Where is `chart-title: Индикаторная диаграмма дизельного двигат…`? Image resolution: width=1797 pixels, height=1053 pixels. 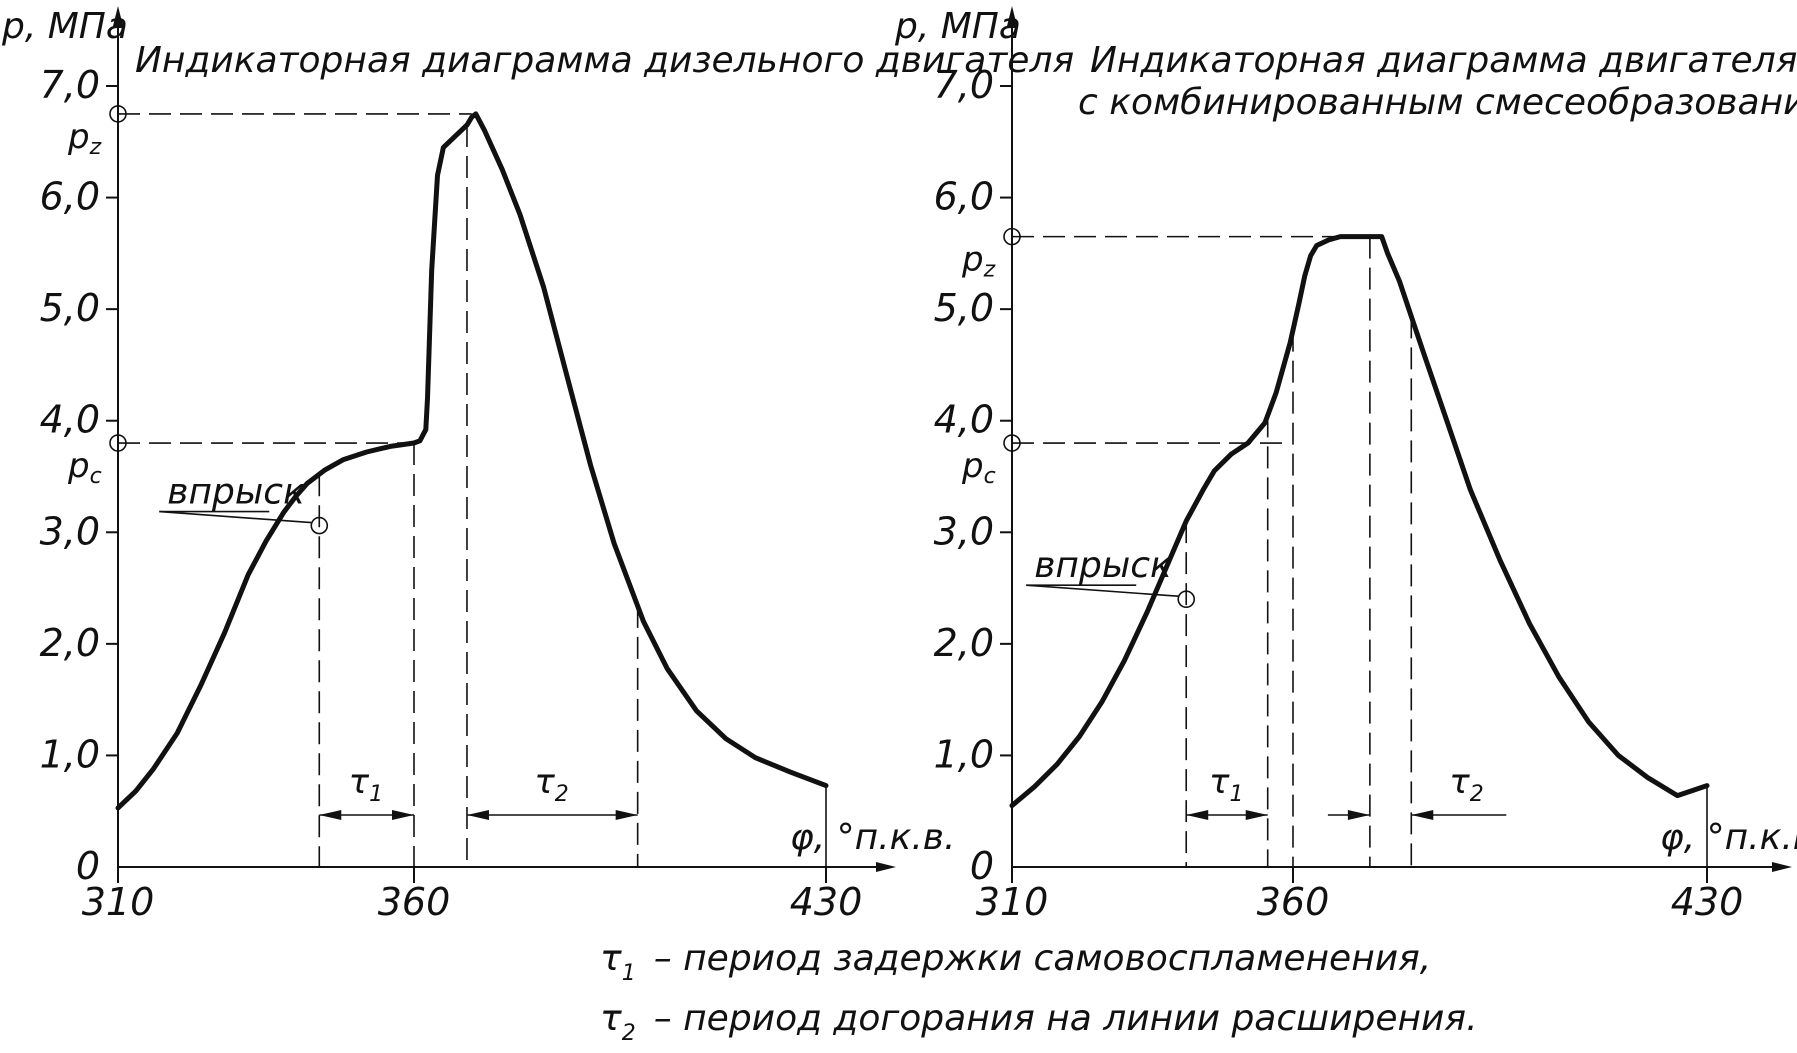
chart-title: Индикаторная диаграмма дизельного двигат… is located at coordinates (604, 60).